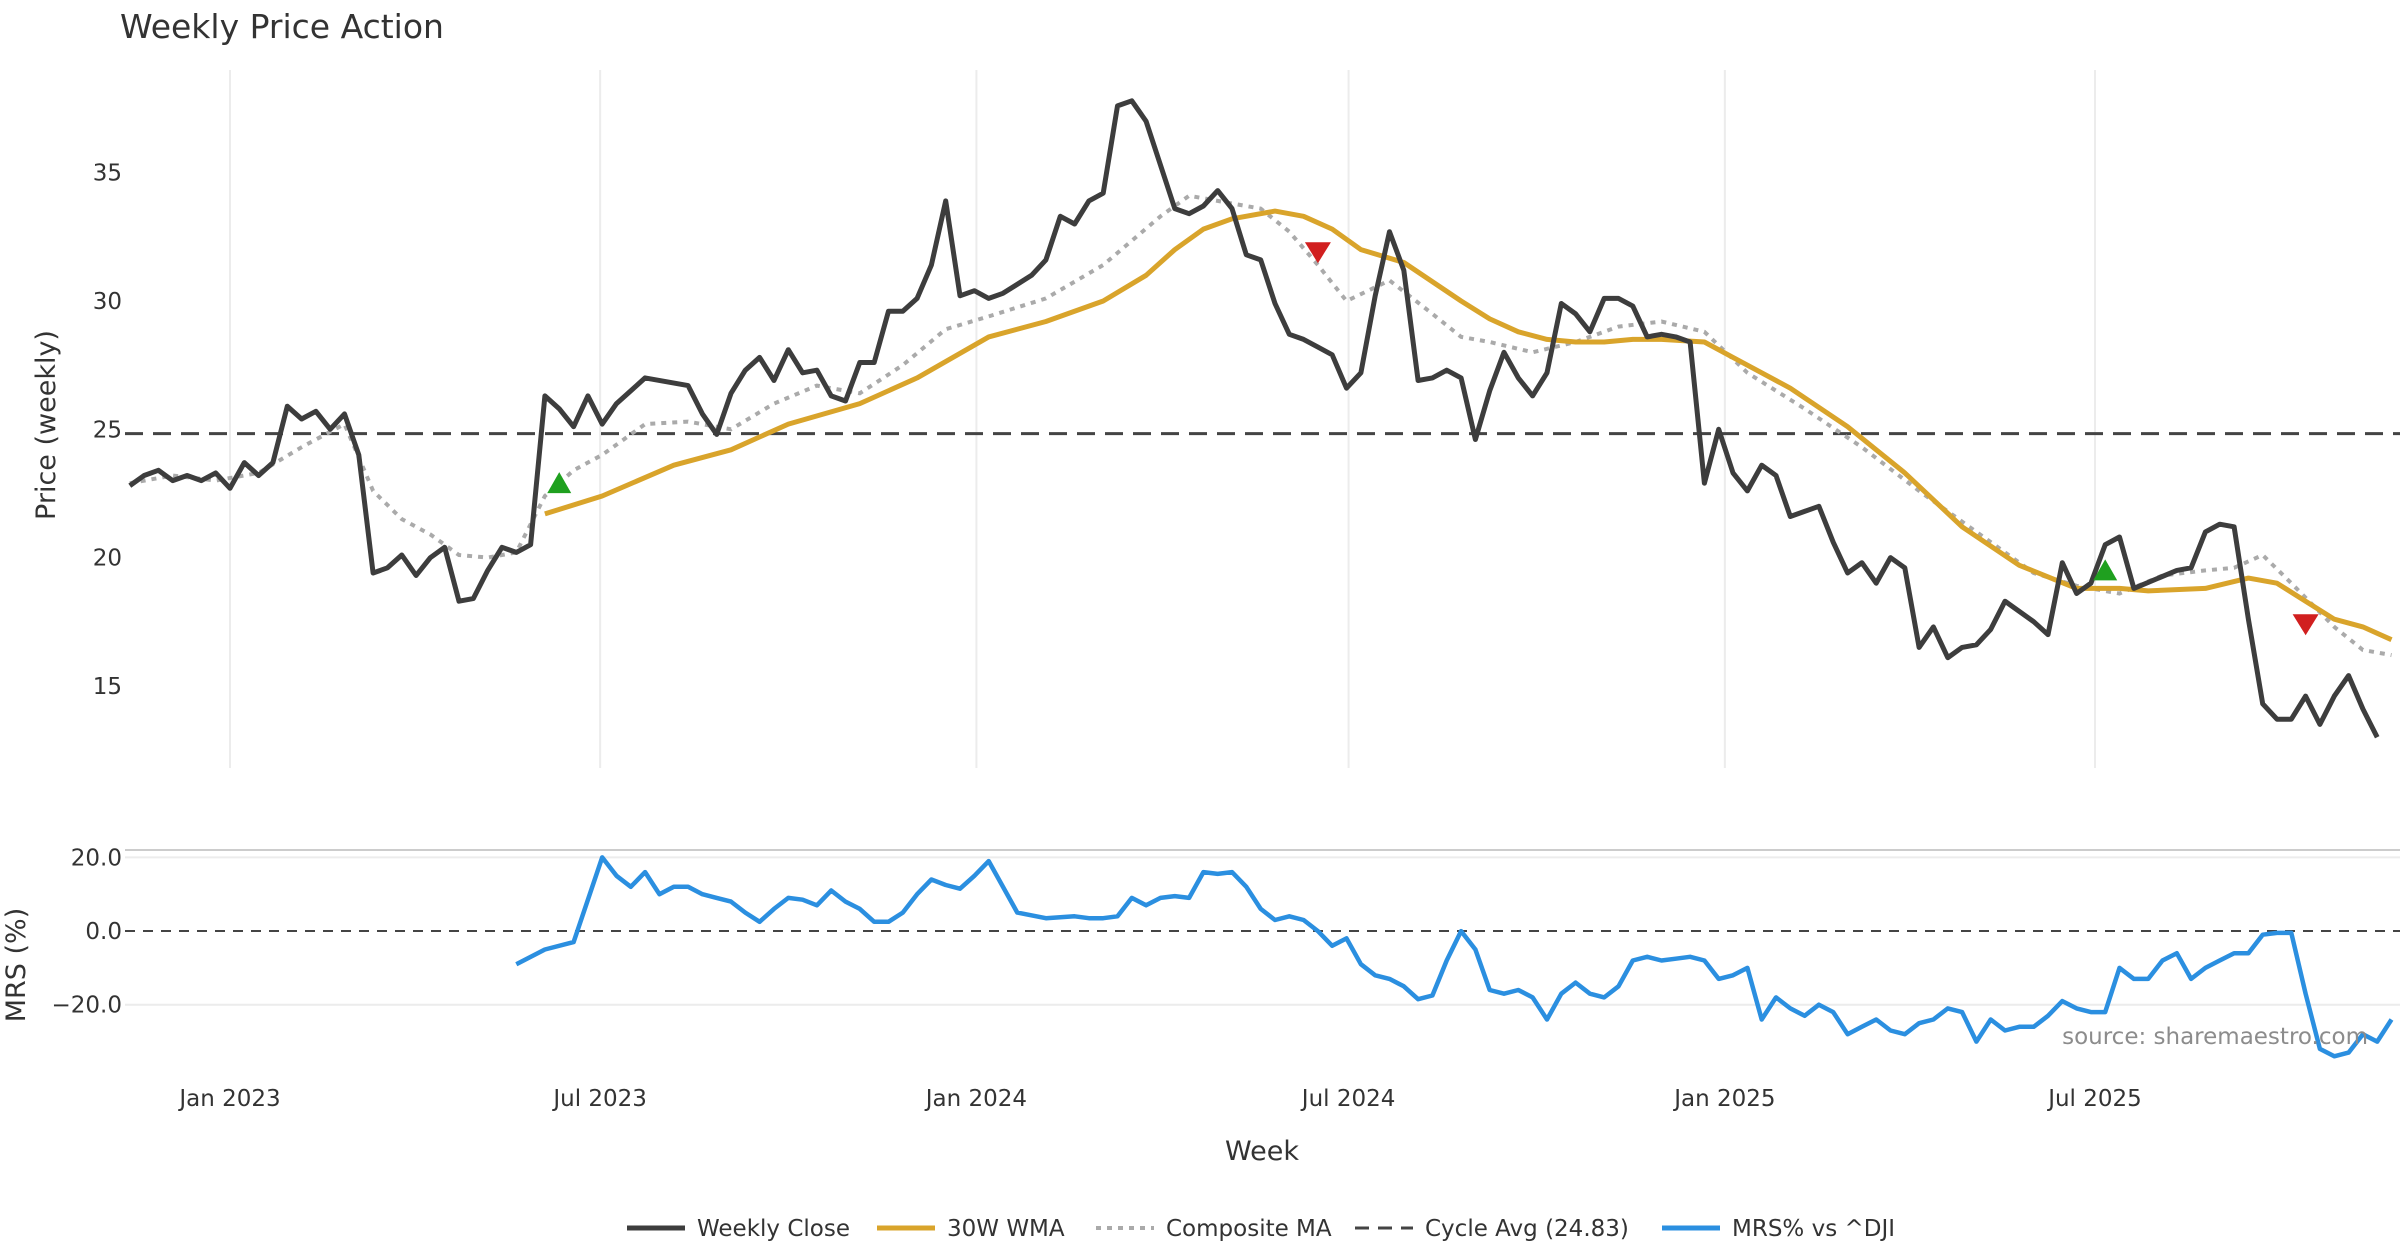 The height and width of the screenshot is (1260, 2400). Describe the element at coordinates (96, 858) in the screenshot. I see `mrs-y-tick-label: 20.0` at that location.